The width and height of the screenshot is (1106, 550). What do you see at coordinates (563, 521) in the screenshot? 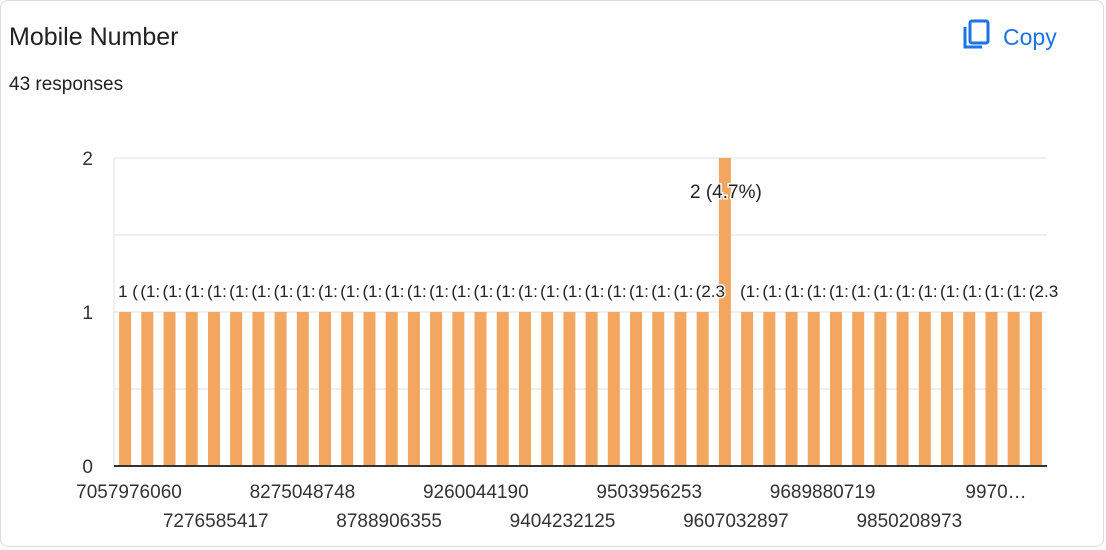
I see `x-tick-label: 9404232125` at bounding box center [563, 521].